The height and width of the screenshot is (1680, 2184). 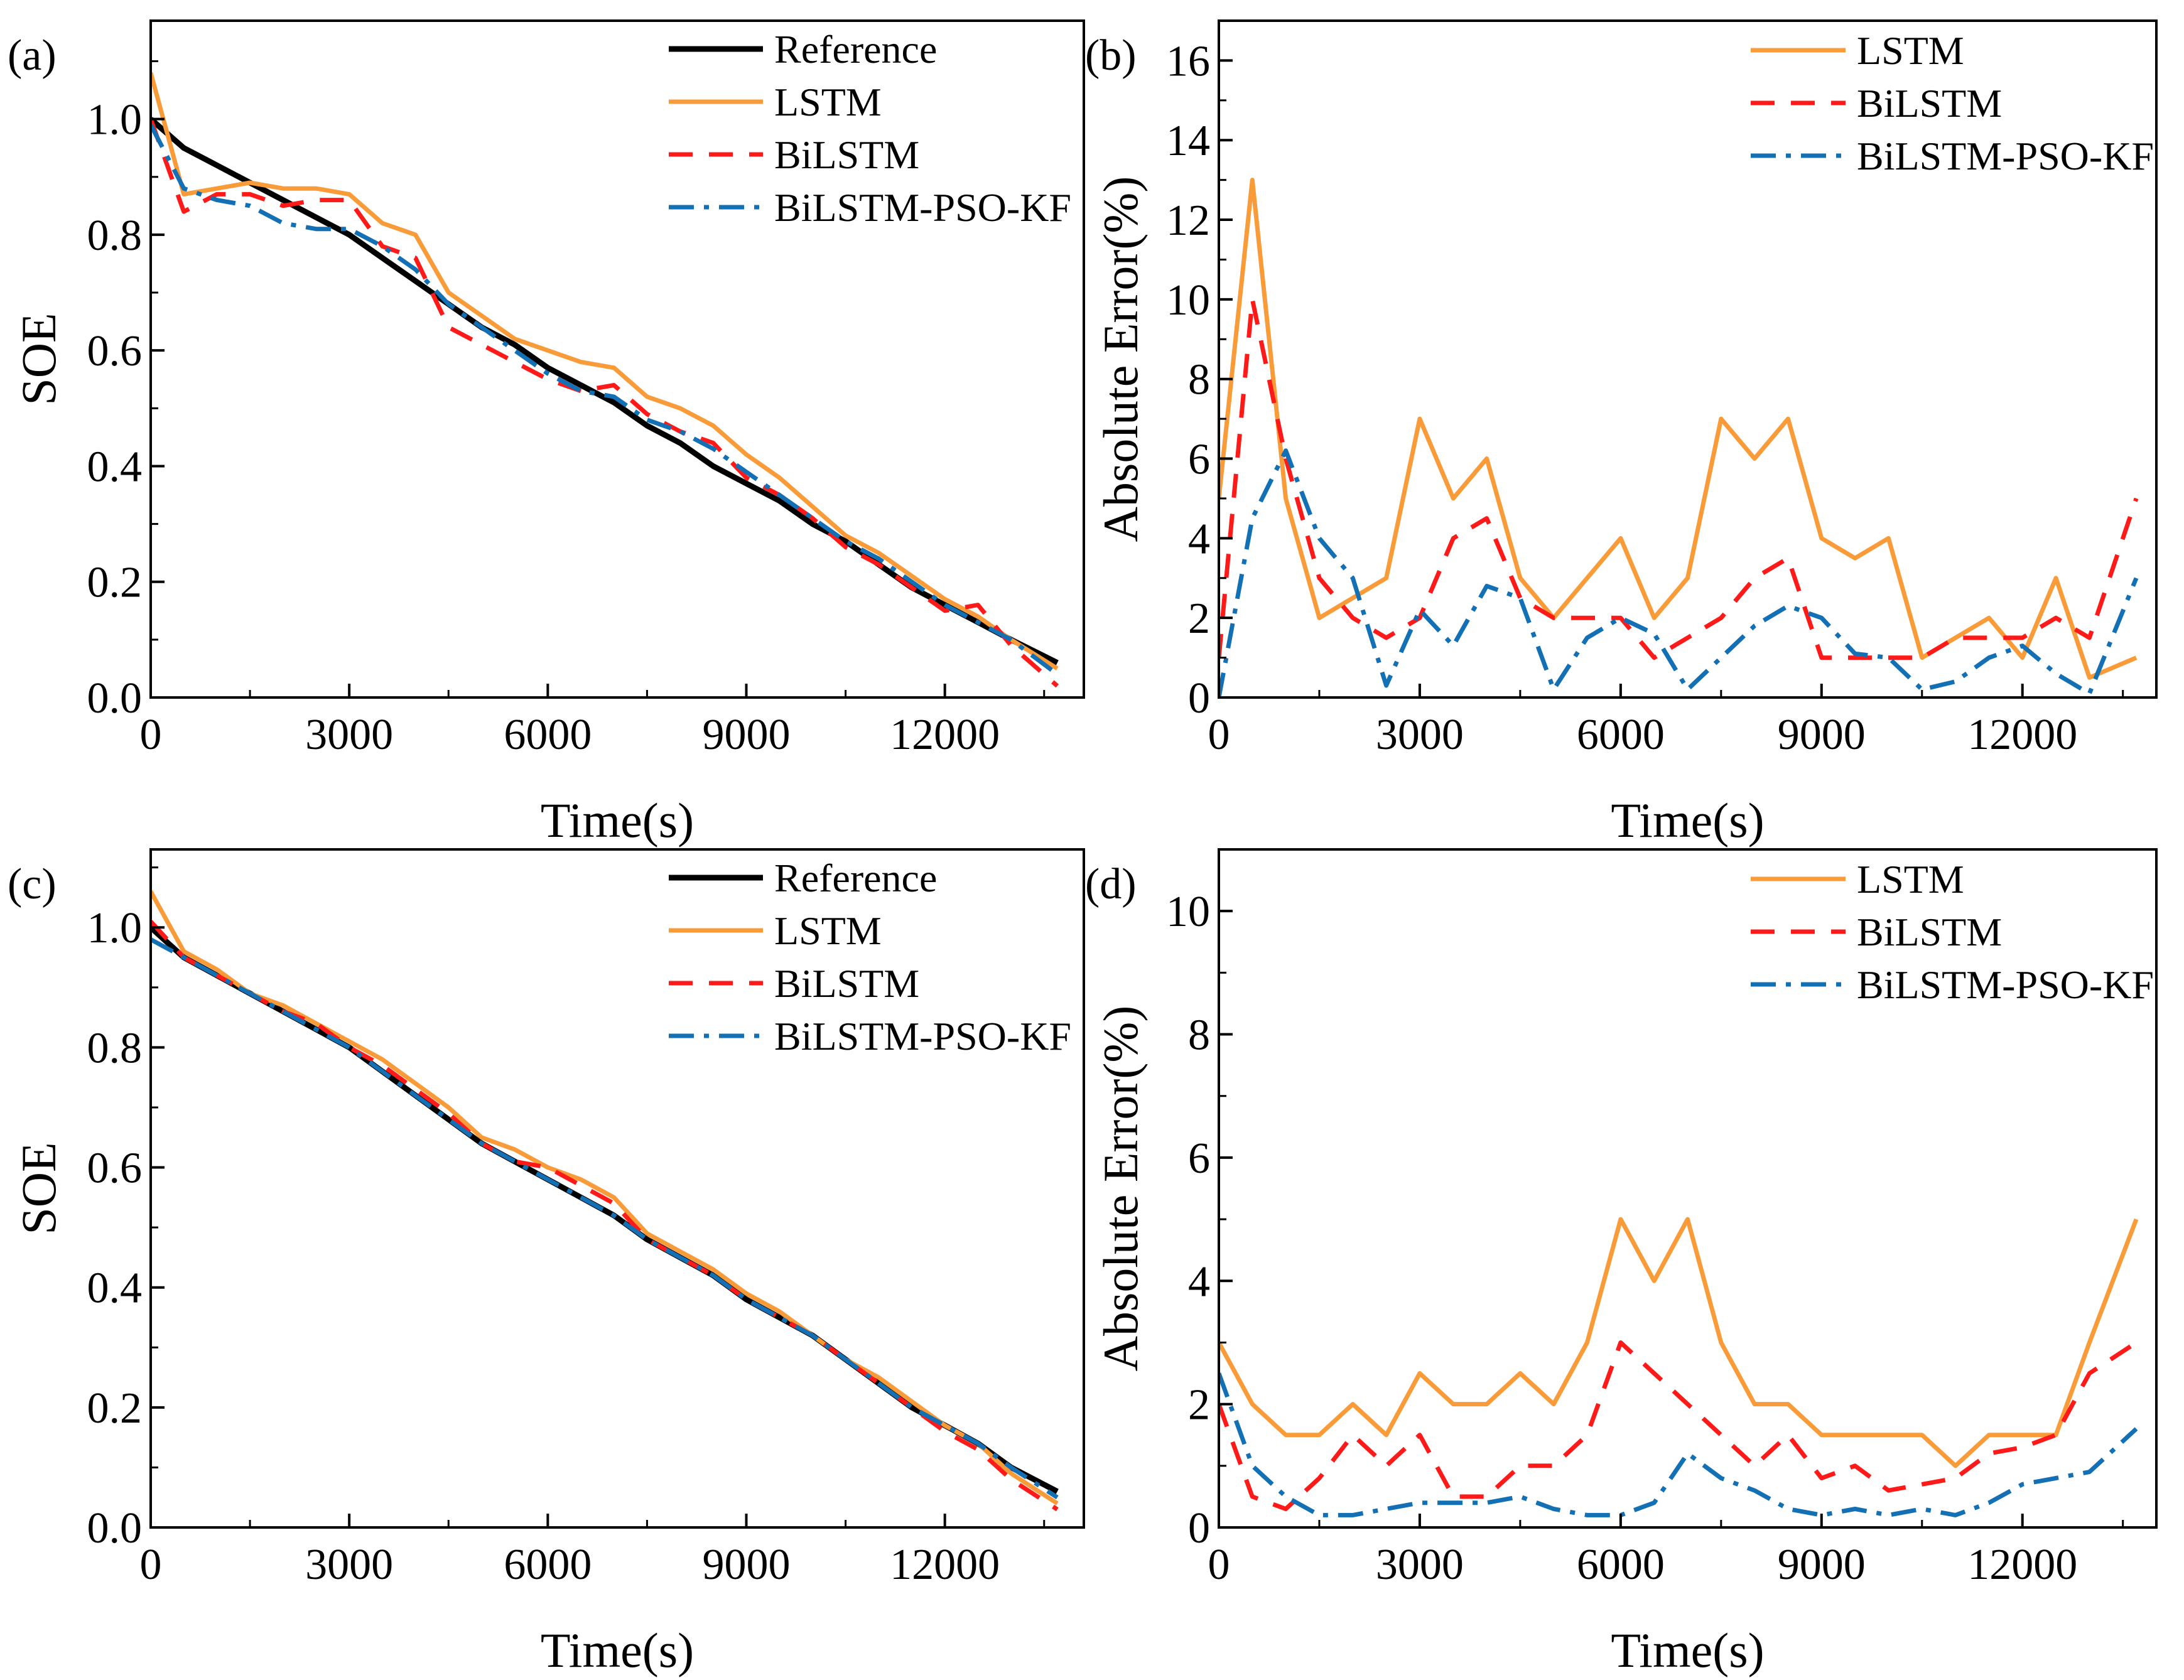 What do you see at coordinates (605, 391) in the screenshot?
I see `series-line-reference` at bounding box center [605, 391].